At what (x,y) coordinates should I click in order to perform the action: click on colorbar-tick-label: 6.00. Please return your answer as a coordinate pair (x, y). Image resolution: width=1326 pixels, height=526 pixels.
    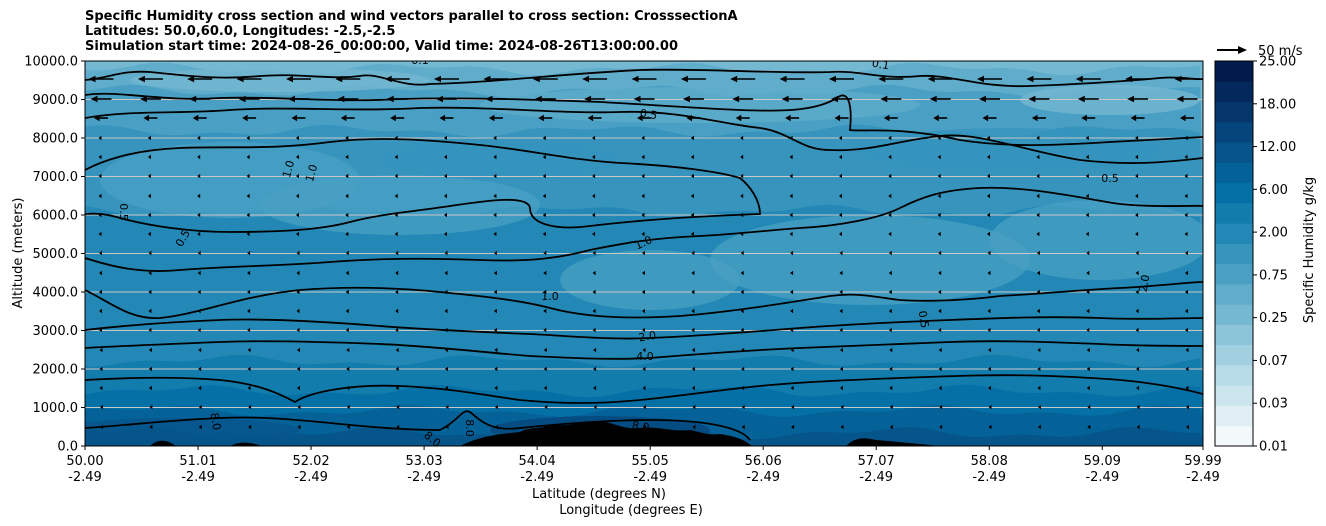
    Looking at the image, I should click on (1273, 190).